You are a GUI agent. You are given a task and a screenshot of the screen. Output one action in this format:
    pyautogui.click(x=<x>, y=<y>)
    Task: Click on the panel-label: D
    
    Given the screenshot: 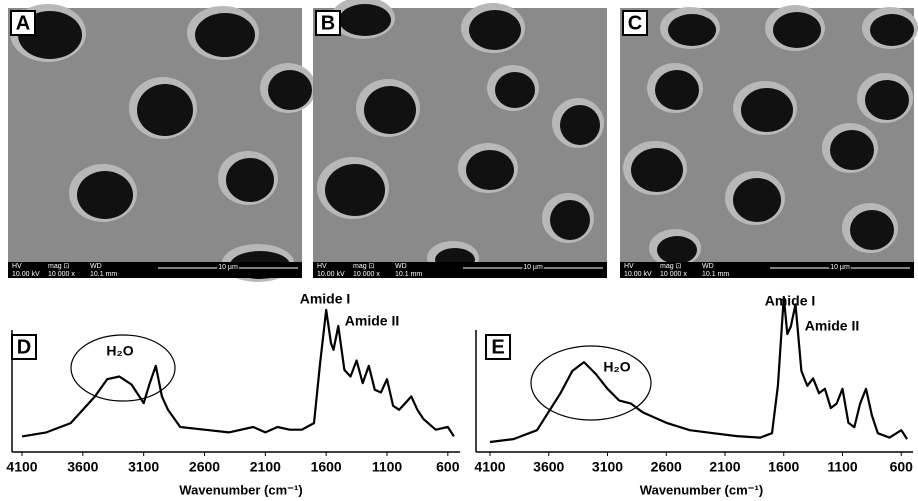 What is the action you would take?
    pyautogui.click(x=24, y=347)
    